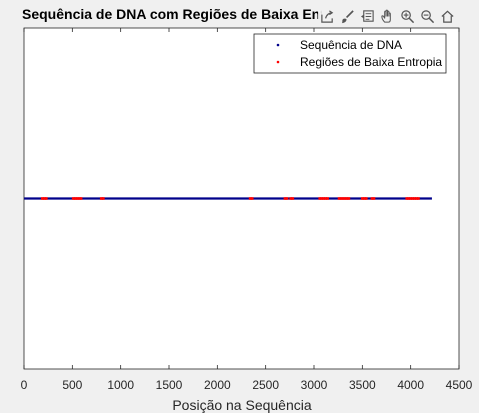 The height and width of the screenshot is (413, 479). Describe the element at coordinates (351, 45) in the screenshot. I see `legend-label-sequence: Sequência de DNA` at that location.